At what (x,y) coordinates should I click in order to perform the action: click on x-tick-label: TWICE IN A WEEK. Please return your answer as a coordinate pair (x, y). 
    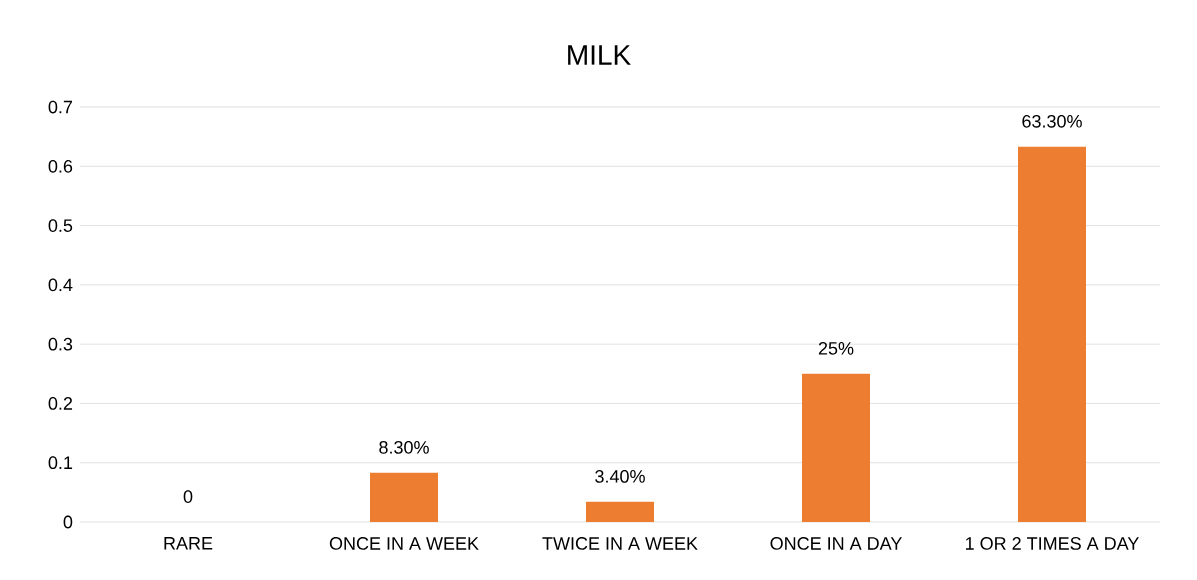
    Looking at the image, I should click on (620, 543).